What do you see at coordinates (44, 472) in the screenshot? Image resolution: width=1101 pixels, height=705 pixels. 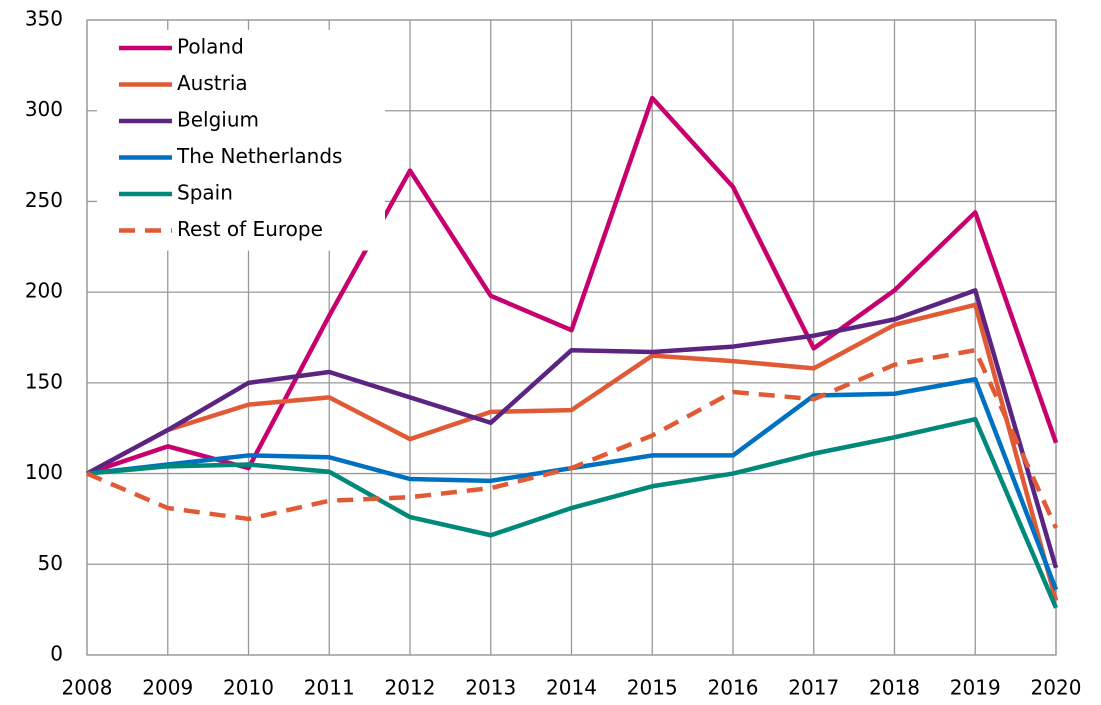 I see `y-tick-label: 100` at bounding box center [44, 472].